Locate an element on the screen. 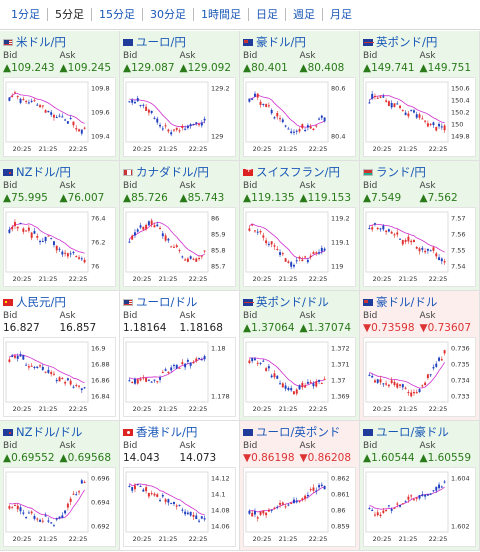 The width and height of the screenshot is (480, 552). card-title: カナダドル/円 is located at coordinates (179, 172).